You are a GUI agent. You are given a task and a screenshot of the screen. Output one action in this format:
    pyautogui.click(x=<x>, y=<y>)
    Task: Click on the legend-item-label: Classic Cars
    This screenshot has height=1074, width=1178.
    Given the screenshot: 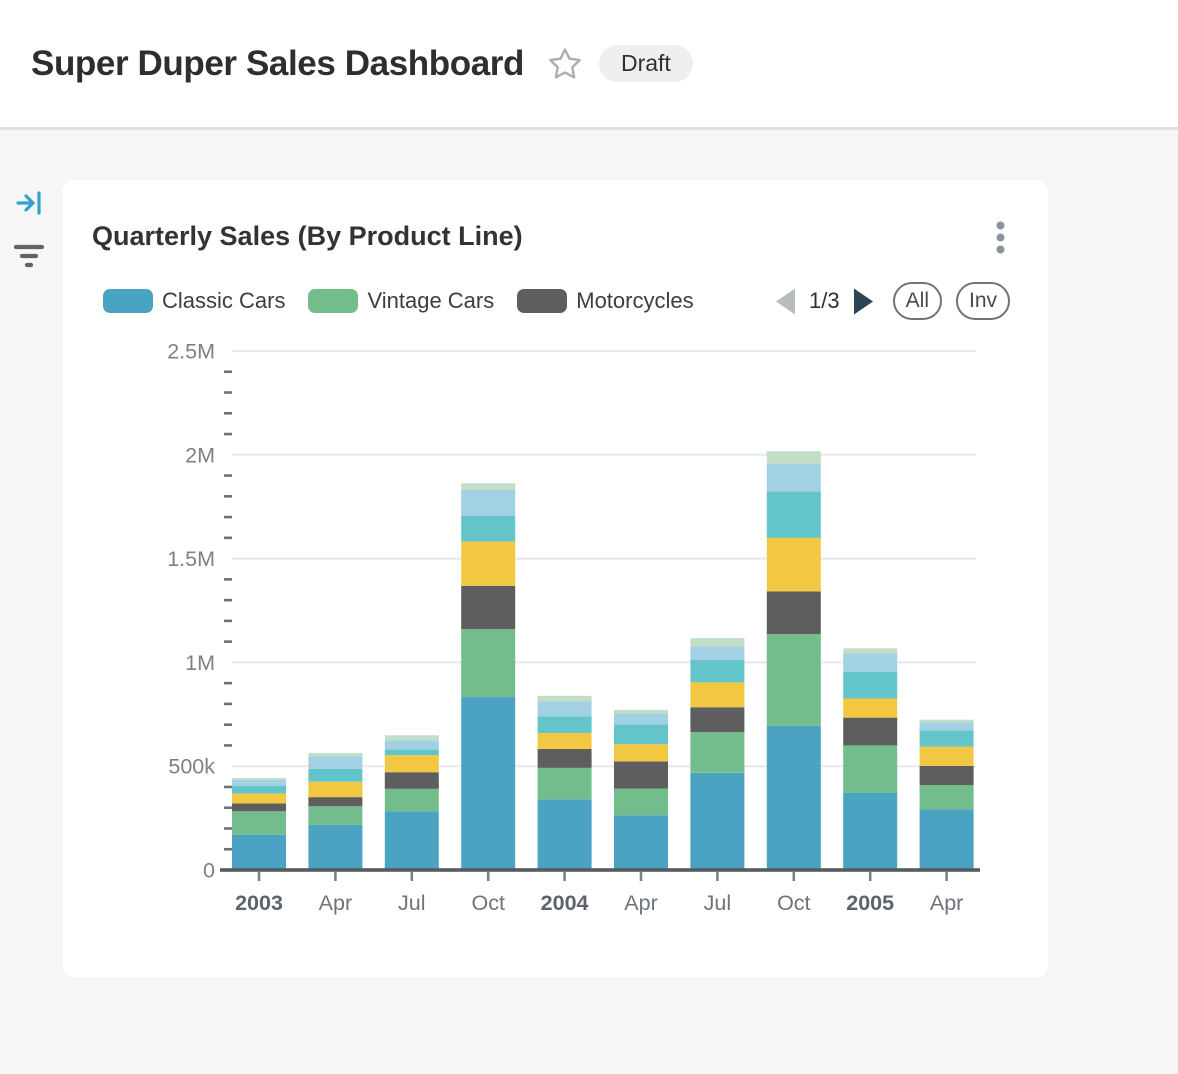 What is the action you would take?
    pyautogui.click(x=224, y=300)
    